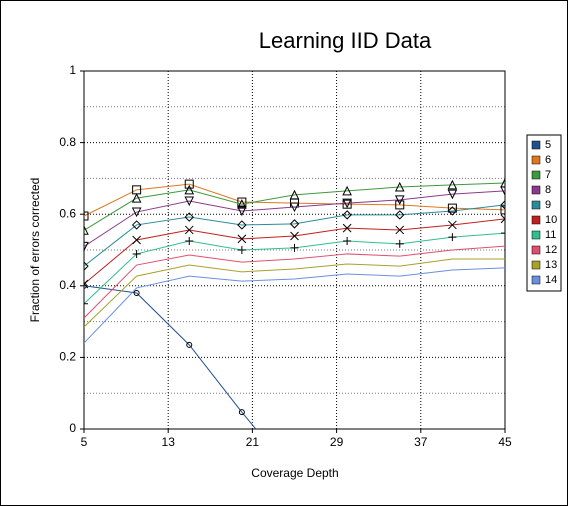  Describe the element at coordinates (548, 190) in the screenshot. I see `legend-label: 8` at that location.